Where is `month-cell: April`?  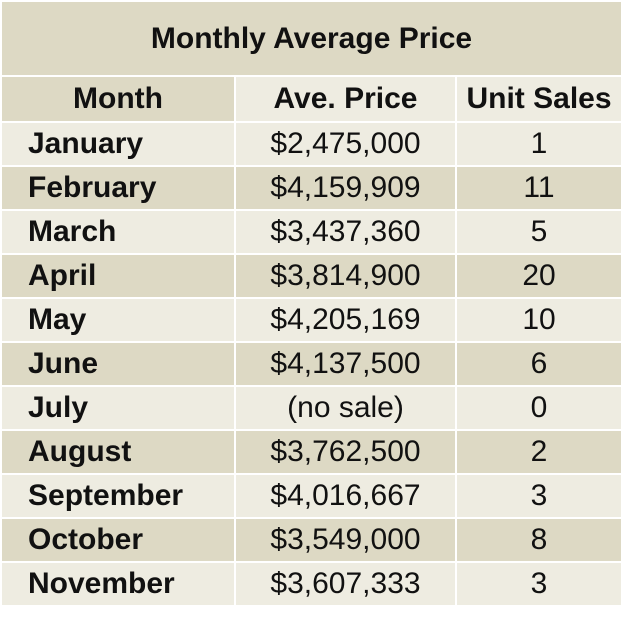 month-cell: April is located at coordinates (118, 276).